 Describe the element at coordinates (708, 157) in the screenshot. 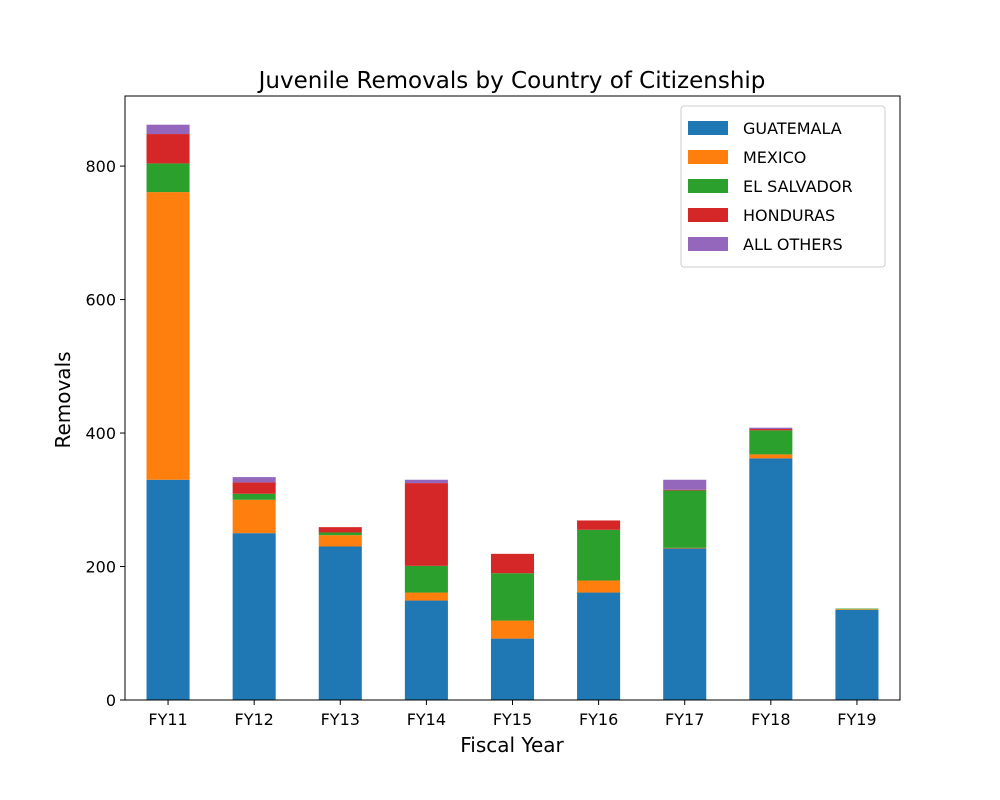

I see `legend-swatch-mexico` at that location.